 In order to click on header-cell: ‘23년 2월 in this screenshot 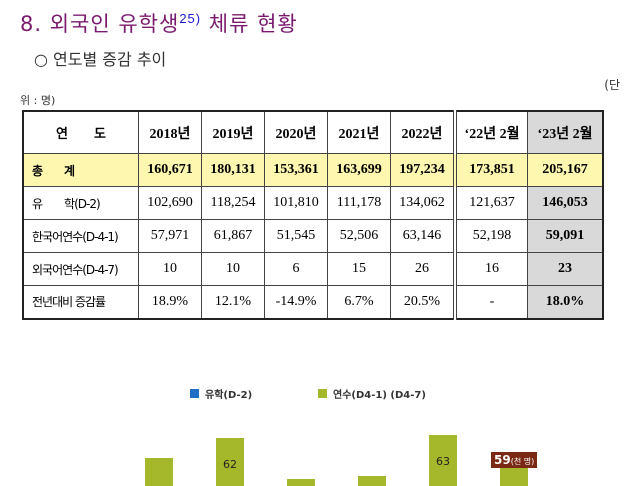, I will do `click(565, 132)`.